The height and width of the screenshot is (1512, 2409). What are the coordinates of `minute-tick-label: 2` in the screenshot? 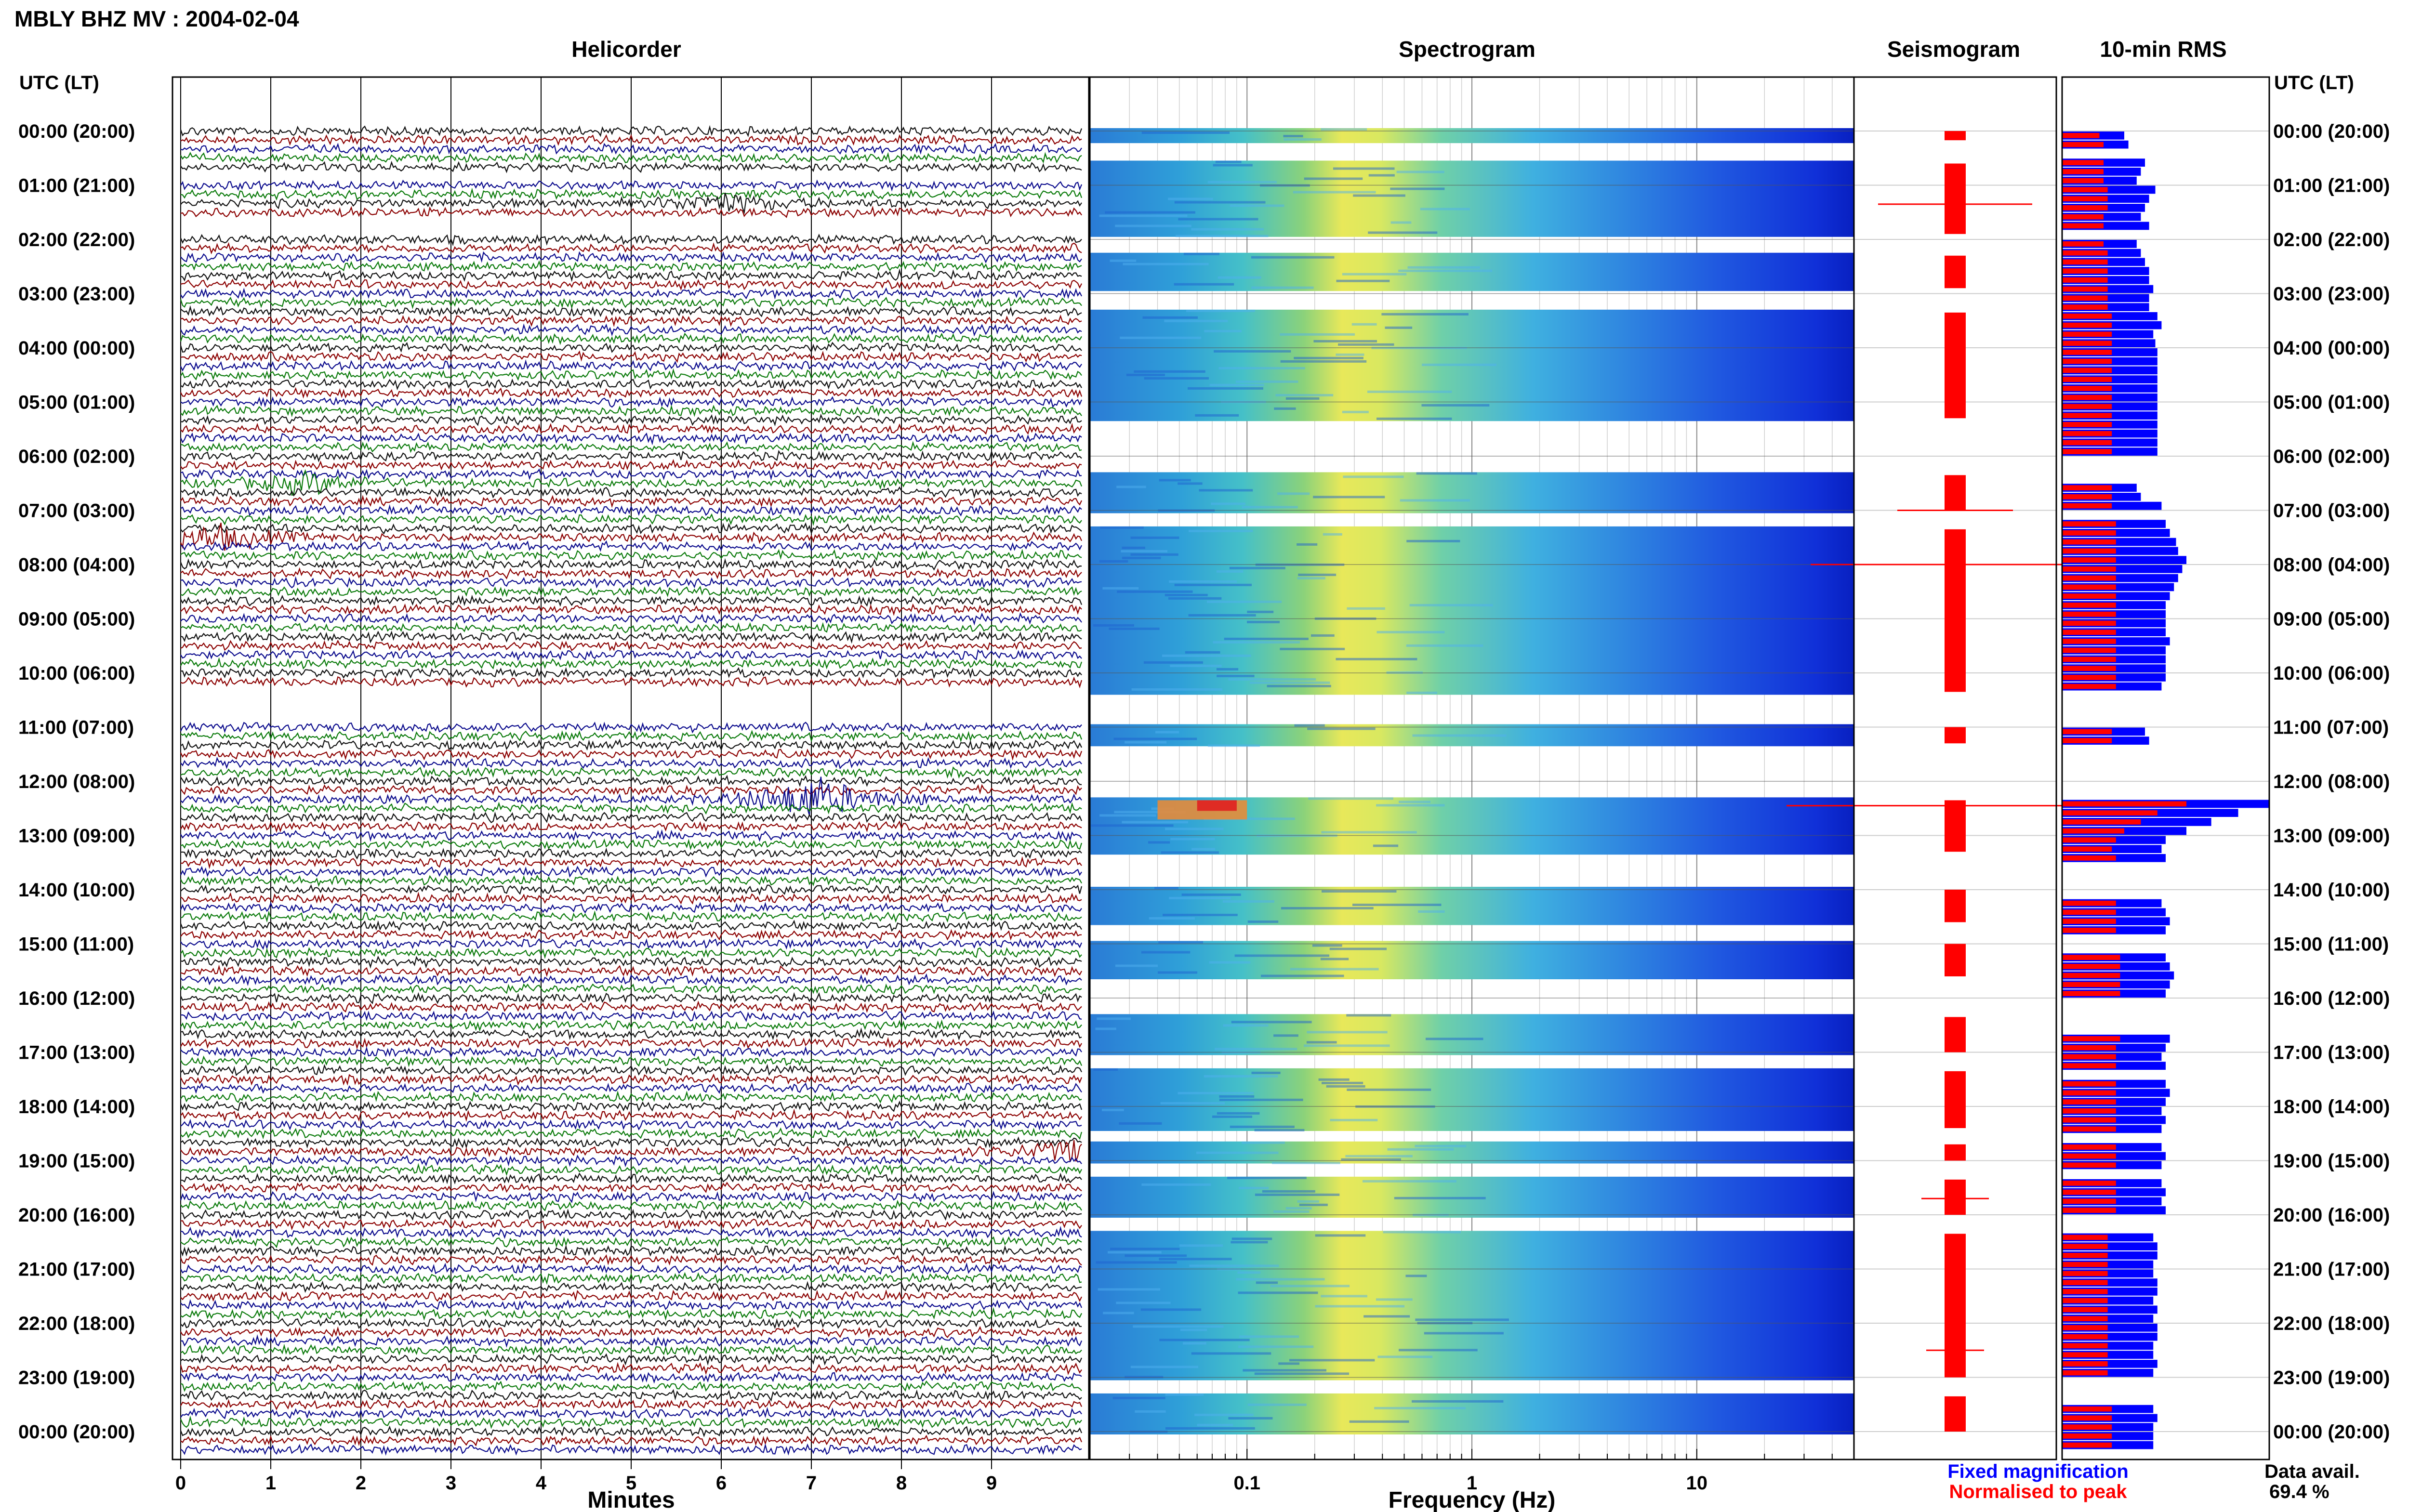 It's located at (361, 1483).